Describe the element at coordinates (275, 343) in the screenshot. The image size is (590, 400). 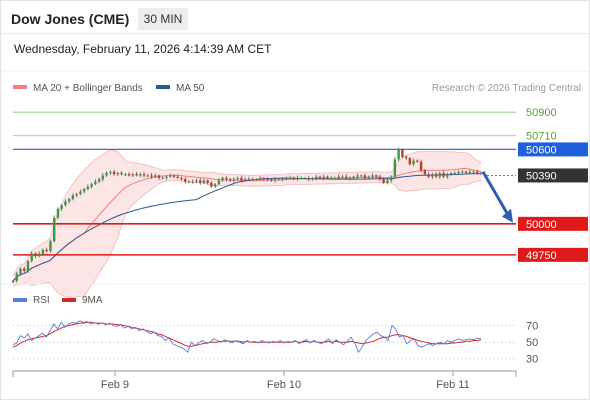
I see `rsi-panel: 70 50 30` at that location.